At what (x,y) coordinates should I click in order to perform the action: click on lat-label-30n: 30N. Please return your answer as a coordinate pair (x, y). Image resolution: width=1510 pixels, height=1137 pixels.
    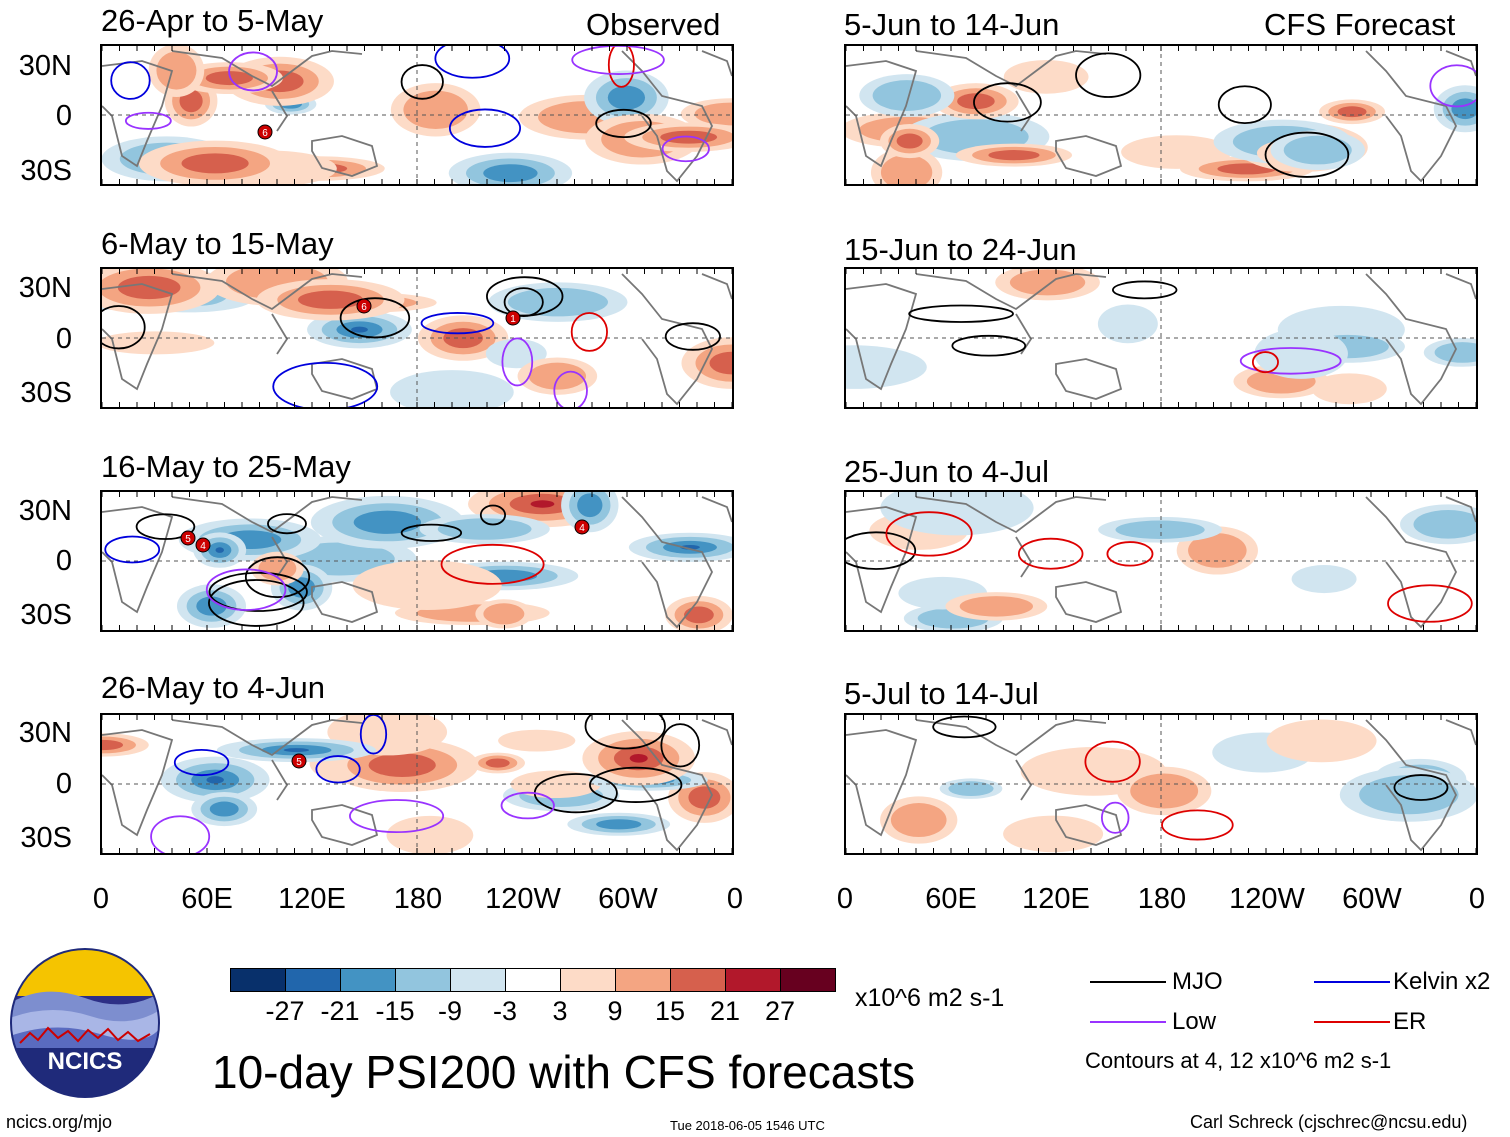
    Looking at the image, I should click on (45, 511).